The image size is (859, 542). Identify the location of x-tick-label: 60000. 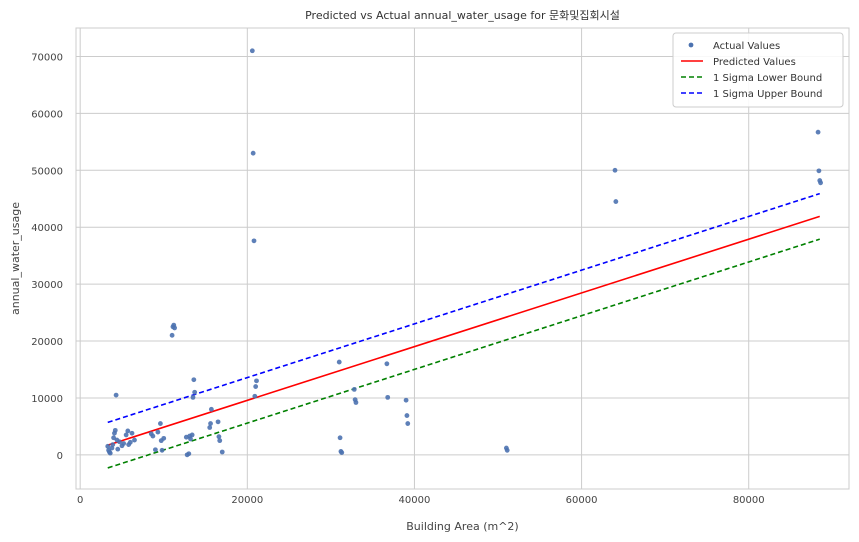
(582, 500).